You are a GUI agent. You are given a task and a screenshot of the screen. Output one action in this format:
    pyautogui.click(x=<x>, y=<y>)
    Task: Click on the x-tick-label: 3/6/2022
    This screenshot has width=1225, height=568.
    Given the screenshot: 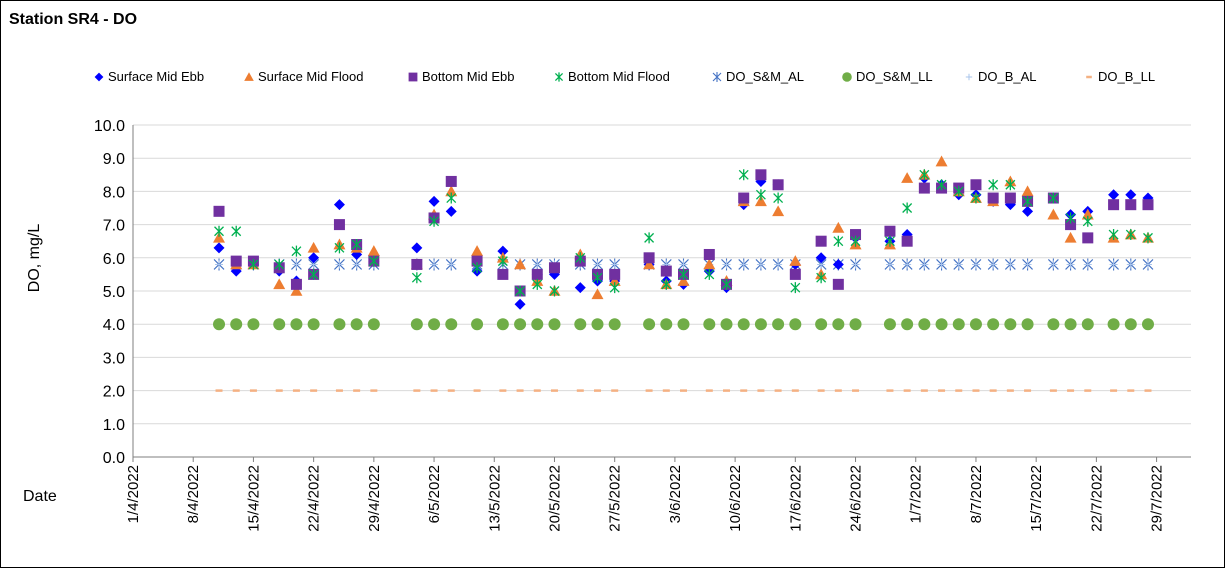 What is the action you would take?
    pyautogui.click(x=675, y=494)
    